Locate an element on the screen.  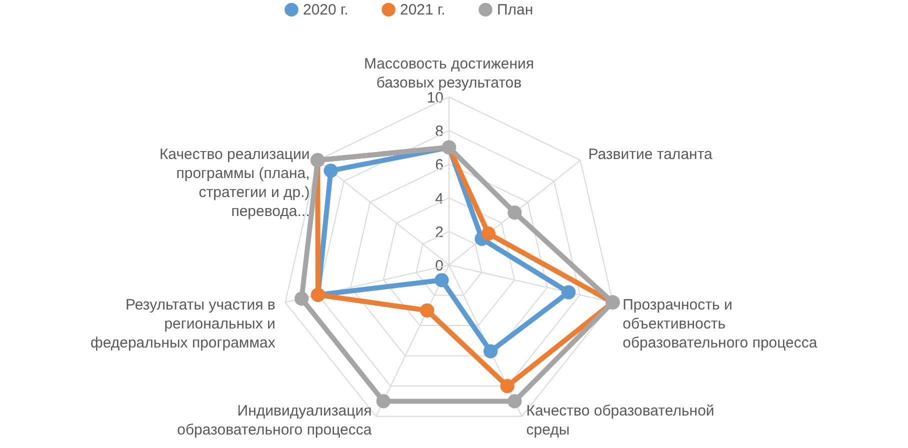
spoke-label: Массовость достижения базовых результатов is located at coordinates (449, 73).